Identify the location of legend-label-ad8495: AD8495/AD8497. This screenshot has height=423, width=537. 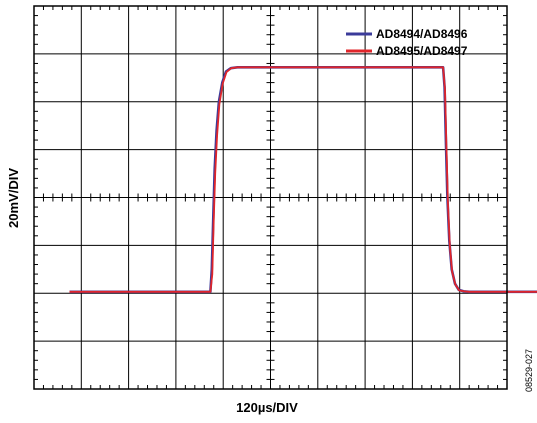
(422, 51).